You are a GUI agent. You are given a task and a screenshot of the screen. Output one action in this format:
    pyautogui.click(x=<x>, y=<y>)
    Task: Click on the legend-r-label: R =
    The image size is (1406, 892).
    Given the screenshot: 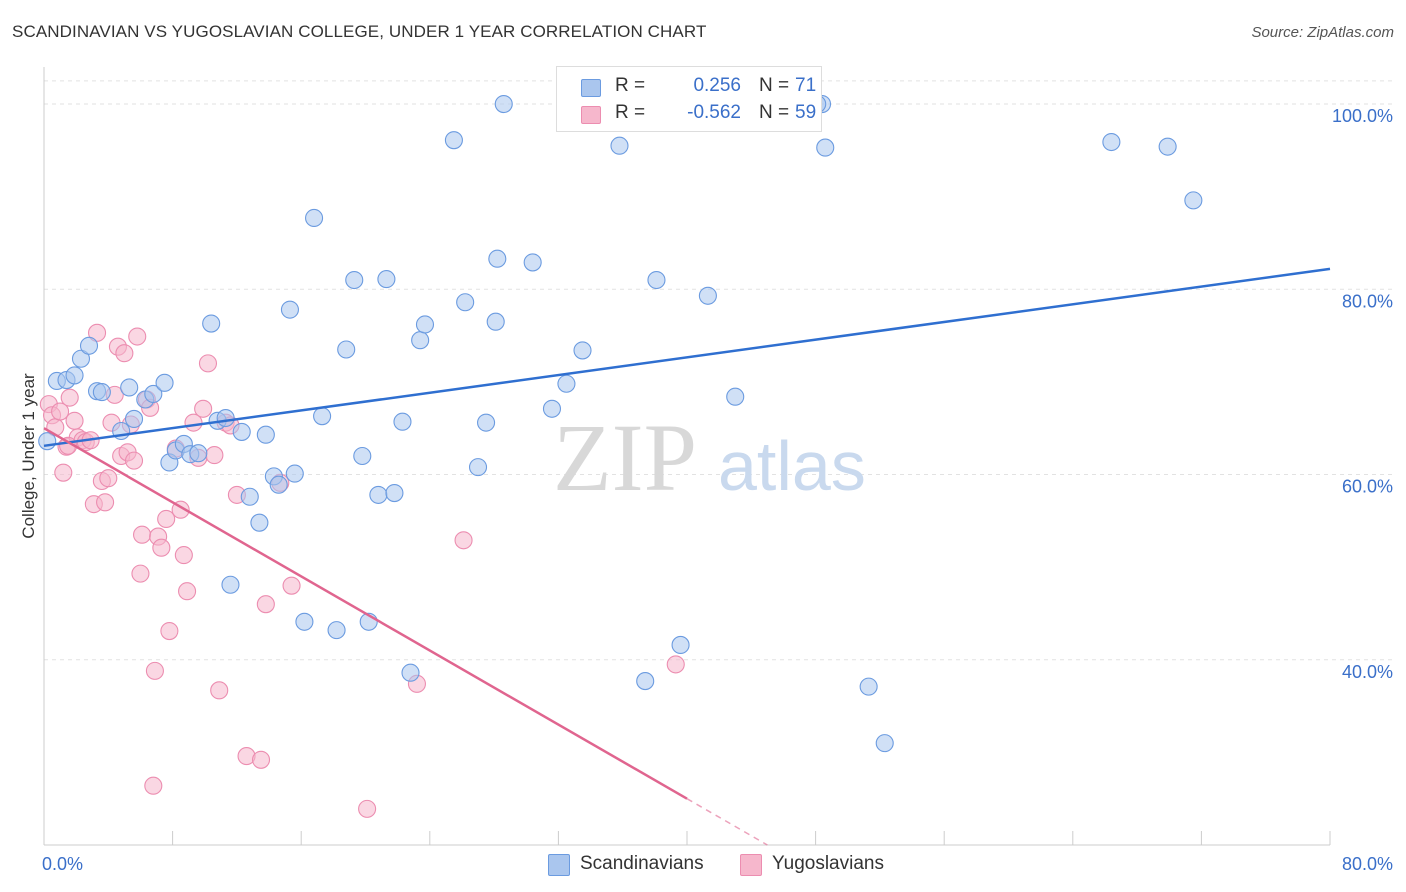 What is the action you would take?
    pyautogui.click(x=630, y=112)
    